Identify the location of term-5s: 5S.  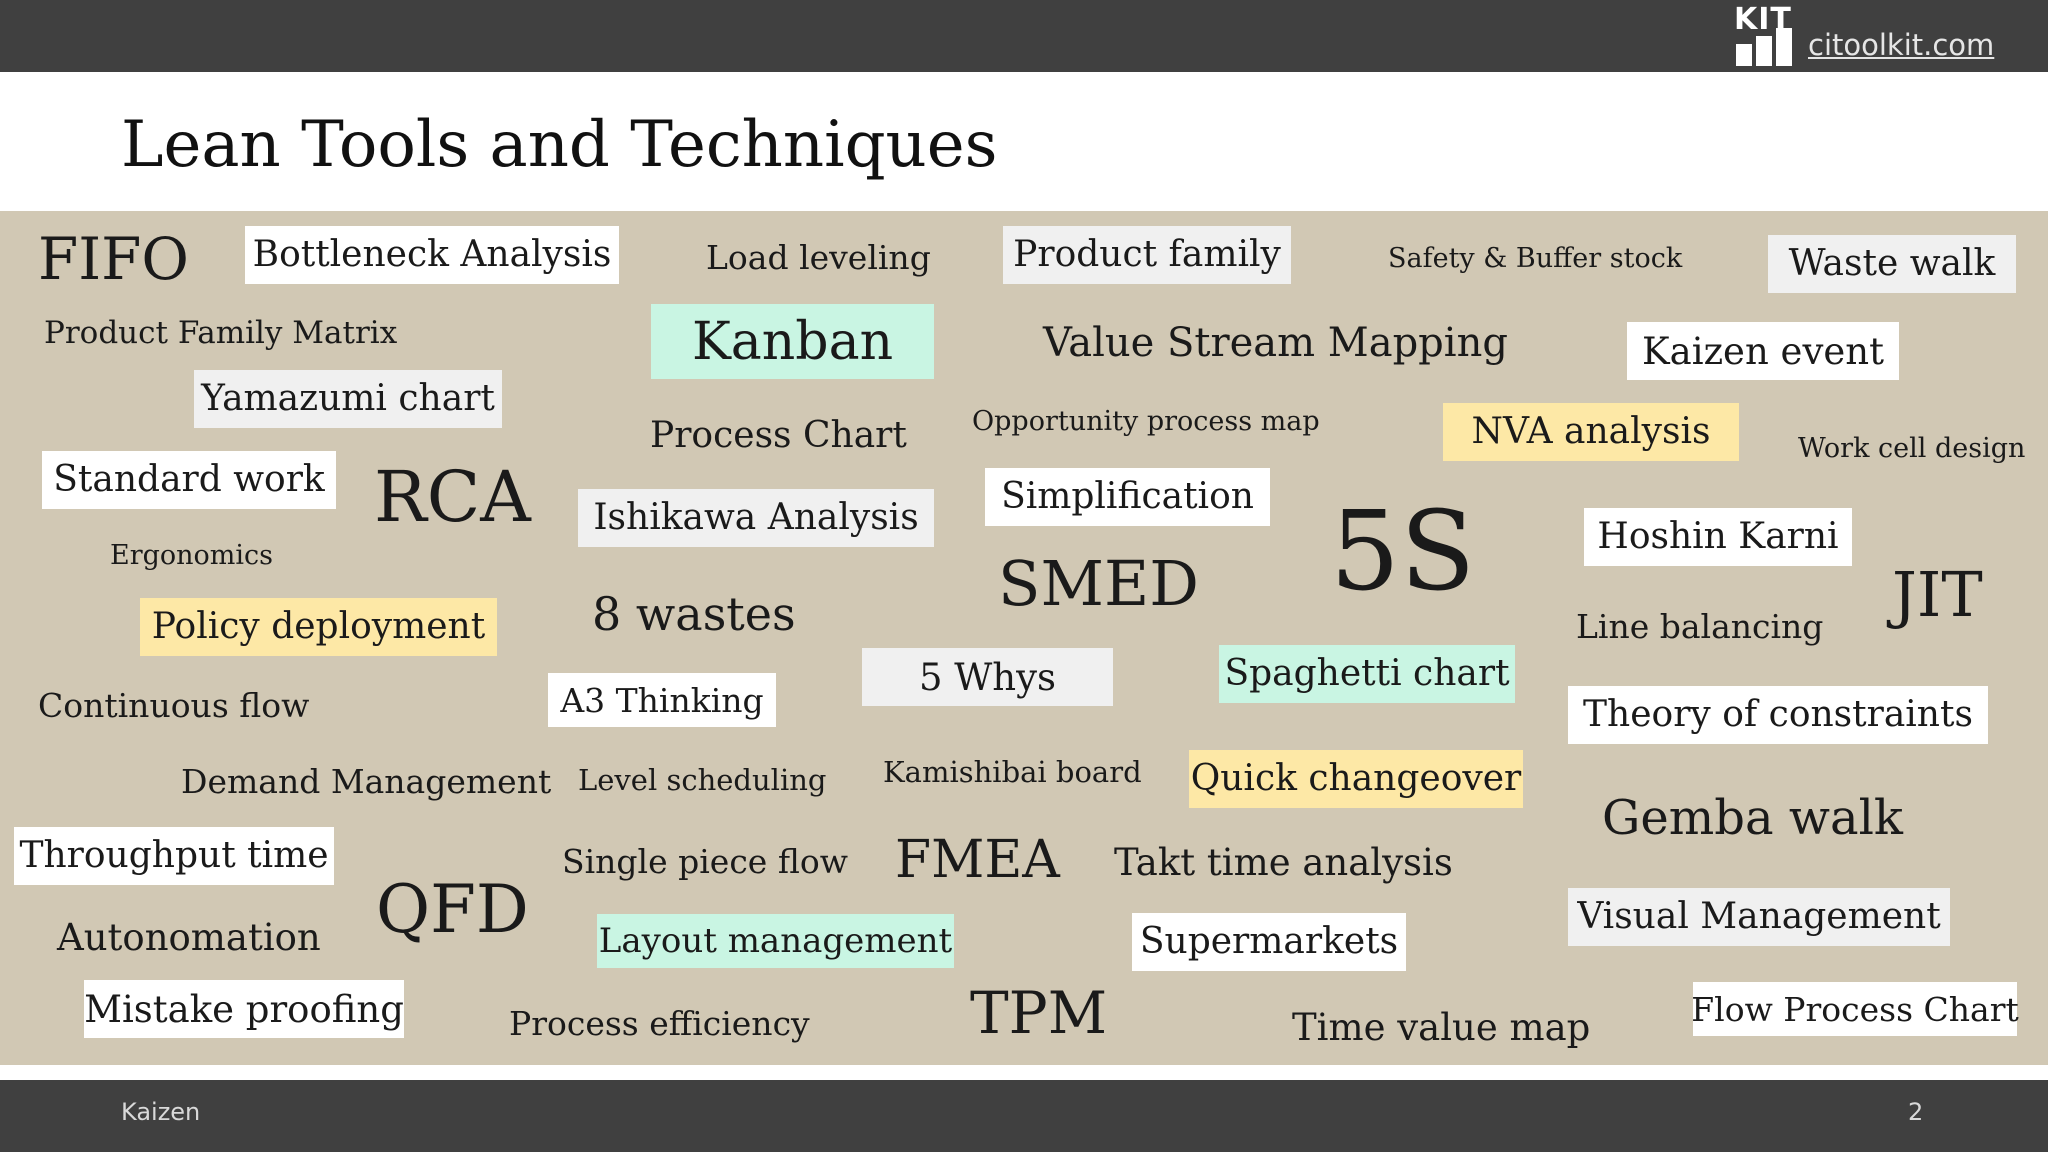
(1403, 551).